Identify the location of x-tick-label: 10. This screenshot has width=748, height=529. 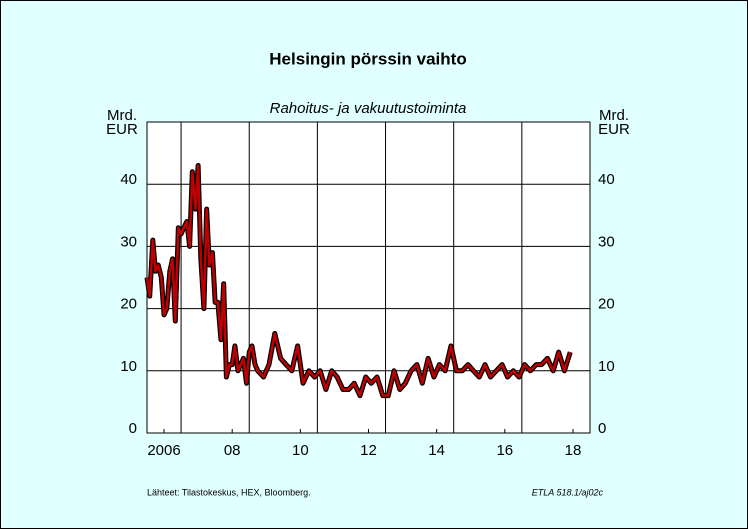
(300, 450).